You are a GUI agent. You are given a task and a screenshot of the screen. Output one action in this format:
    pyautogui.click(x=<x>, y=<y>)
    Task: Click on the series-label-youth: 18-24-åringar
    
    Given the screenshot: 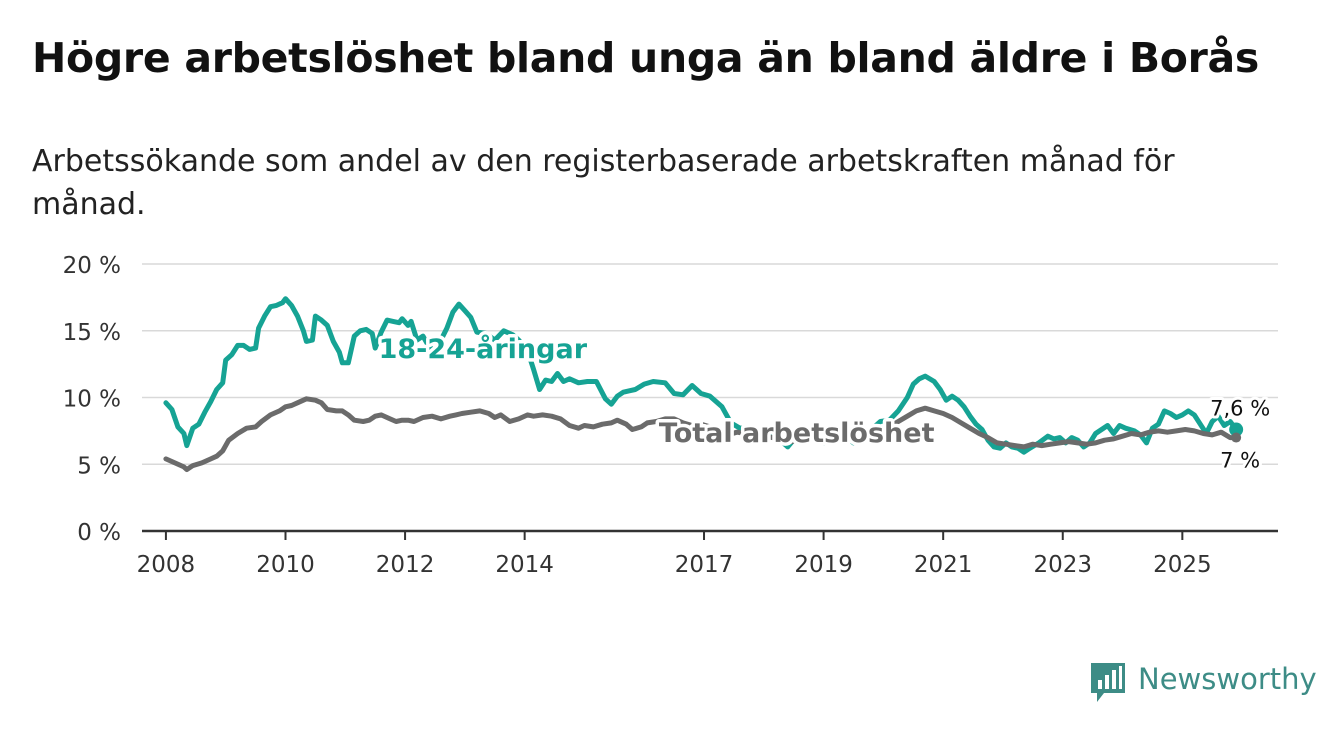 What is the action you would take?
    pyautogui.click(x=483, y=349)
    